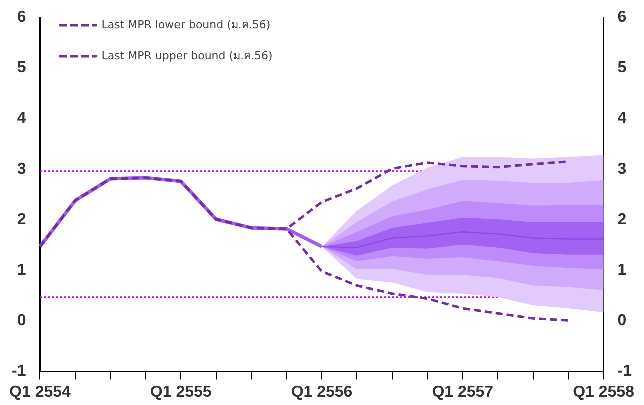 This screenshot has height=405, width=644. Describe the element at coordinates (41, 392) in the screenshot. I see `x-tick-label: Q1 2554` at that location.